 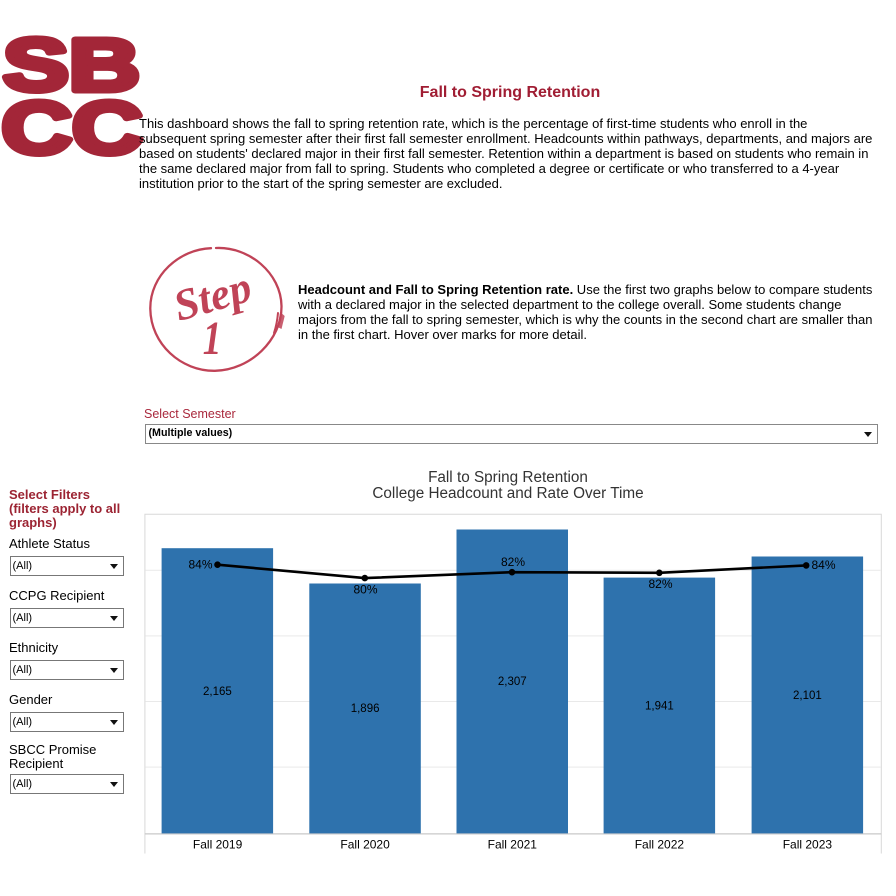 What do you see at coordinates (365, 590) in the screenshot?
I see `svg-text: 80%` at bounding box center [365, 590].